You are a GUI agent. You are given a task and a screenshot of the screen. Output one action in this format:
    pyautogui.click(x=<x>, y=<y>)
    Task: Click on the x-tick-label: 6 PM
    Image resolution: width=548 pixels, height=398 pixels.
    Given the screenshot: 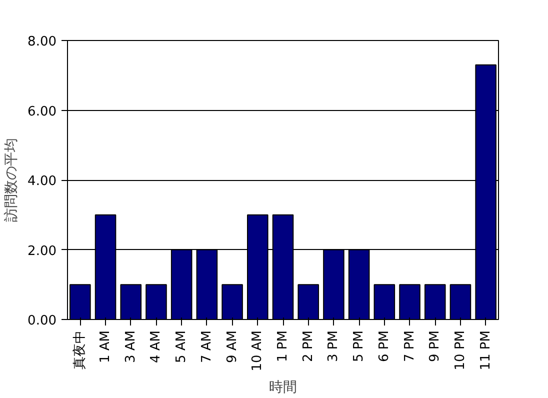 What is the action you would take?
    pyautogui.click(x=384, y=346)
    